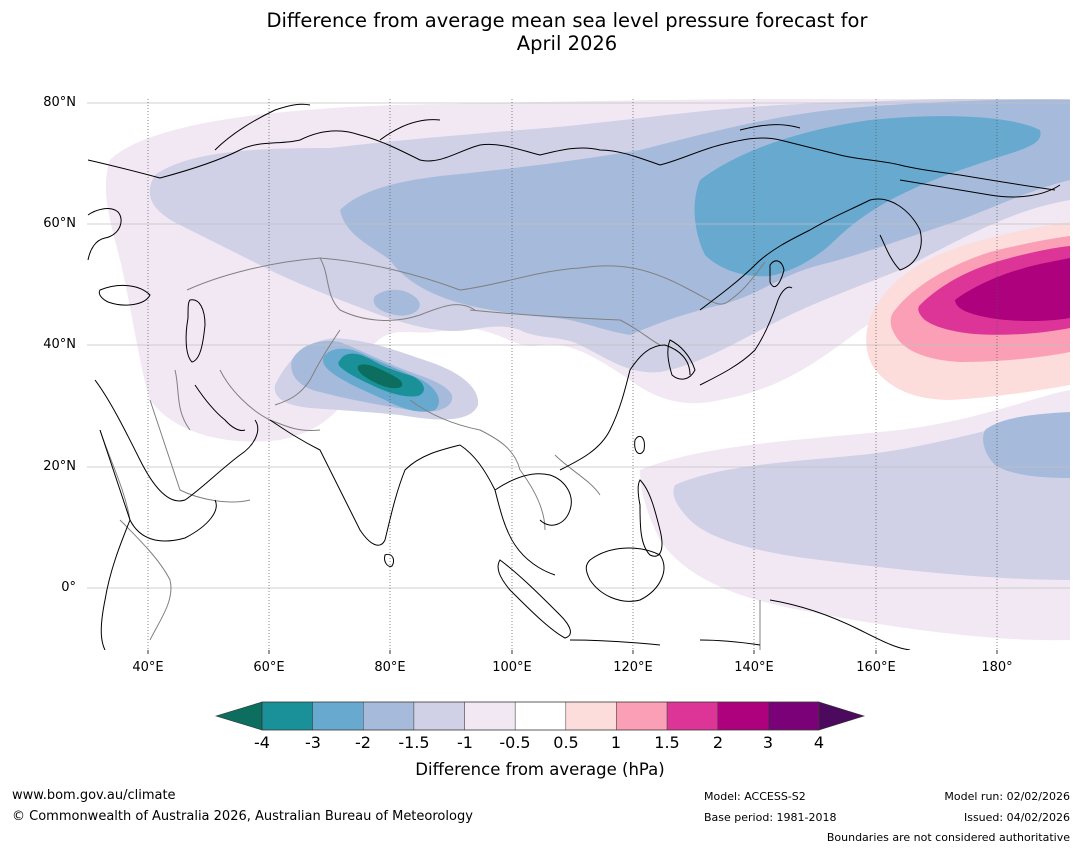 Image resolution: width=1081 pixels, height=850 pixels. Describe the element at coordinates (754, 667) in the screenshot. I see `lon-label-140e: 140°E` at that location.